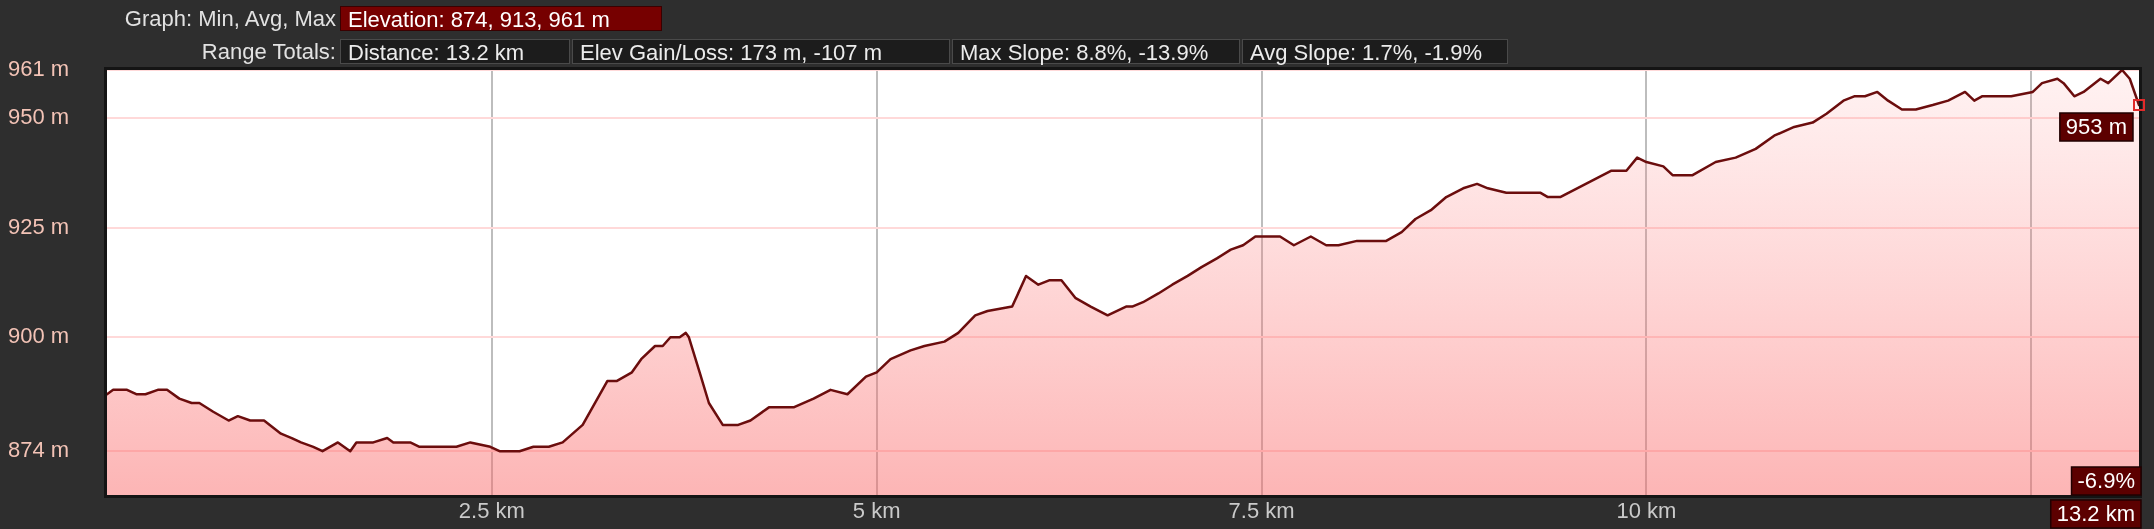  I want to click on y-tick-label: 874 m, so click(39, 450).